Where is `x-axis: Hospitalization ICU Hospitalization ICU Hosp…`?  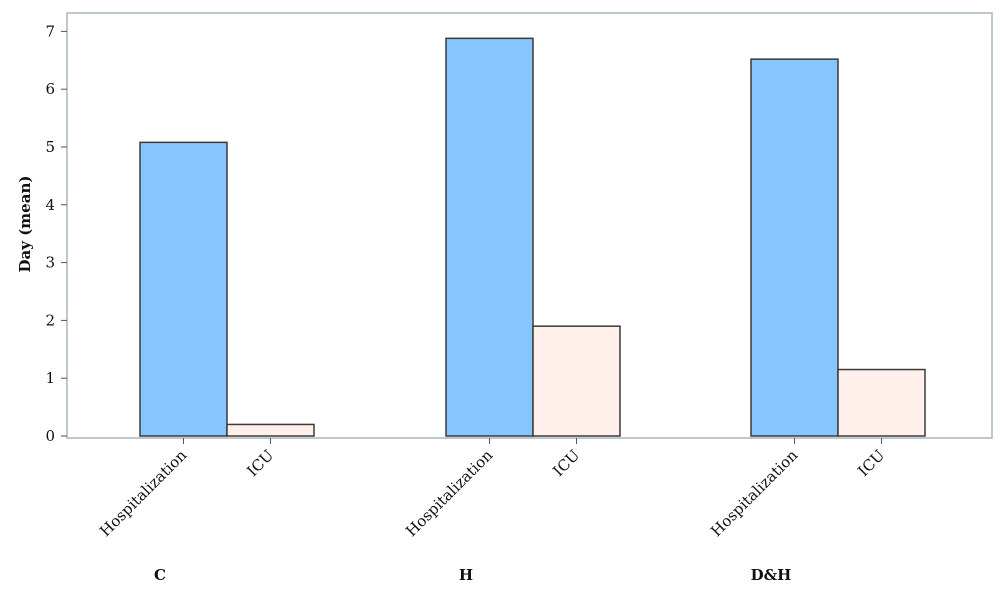
x-axis: Hospitalization ICU Hospitalization ICU Hosp… is located at coordinates (492, 489).